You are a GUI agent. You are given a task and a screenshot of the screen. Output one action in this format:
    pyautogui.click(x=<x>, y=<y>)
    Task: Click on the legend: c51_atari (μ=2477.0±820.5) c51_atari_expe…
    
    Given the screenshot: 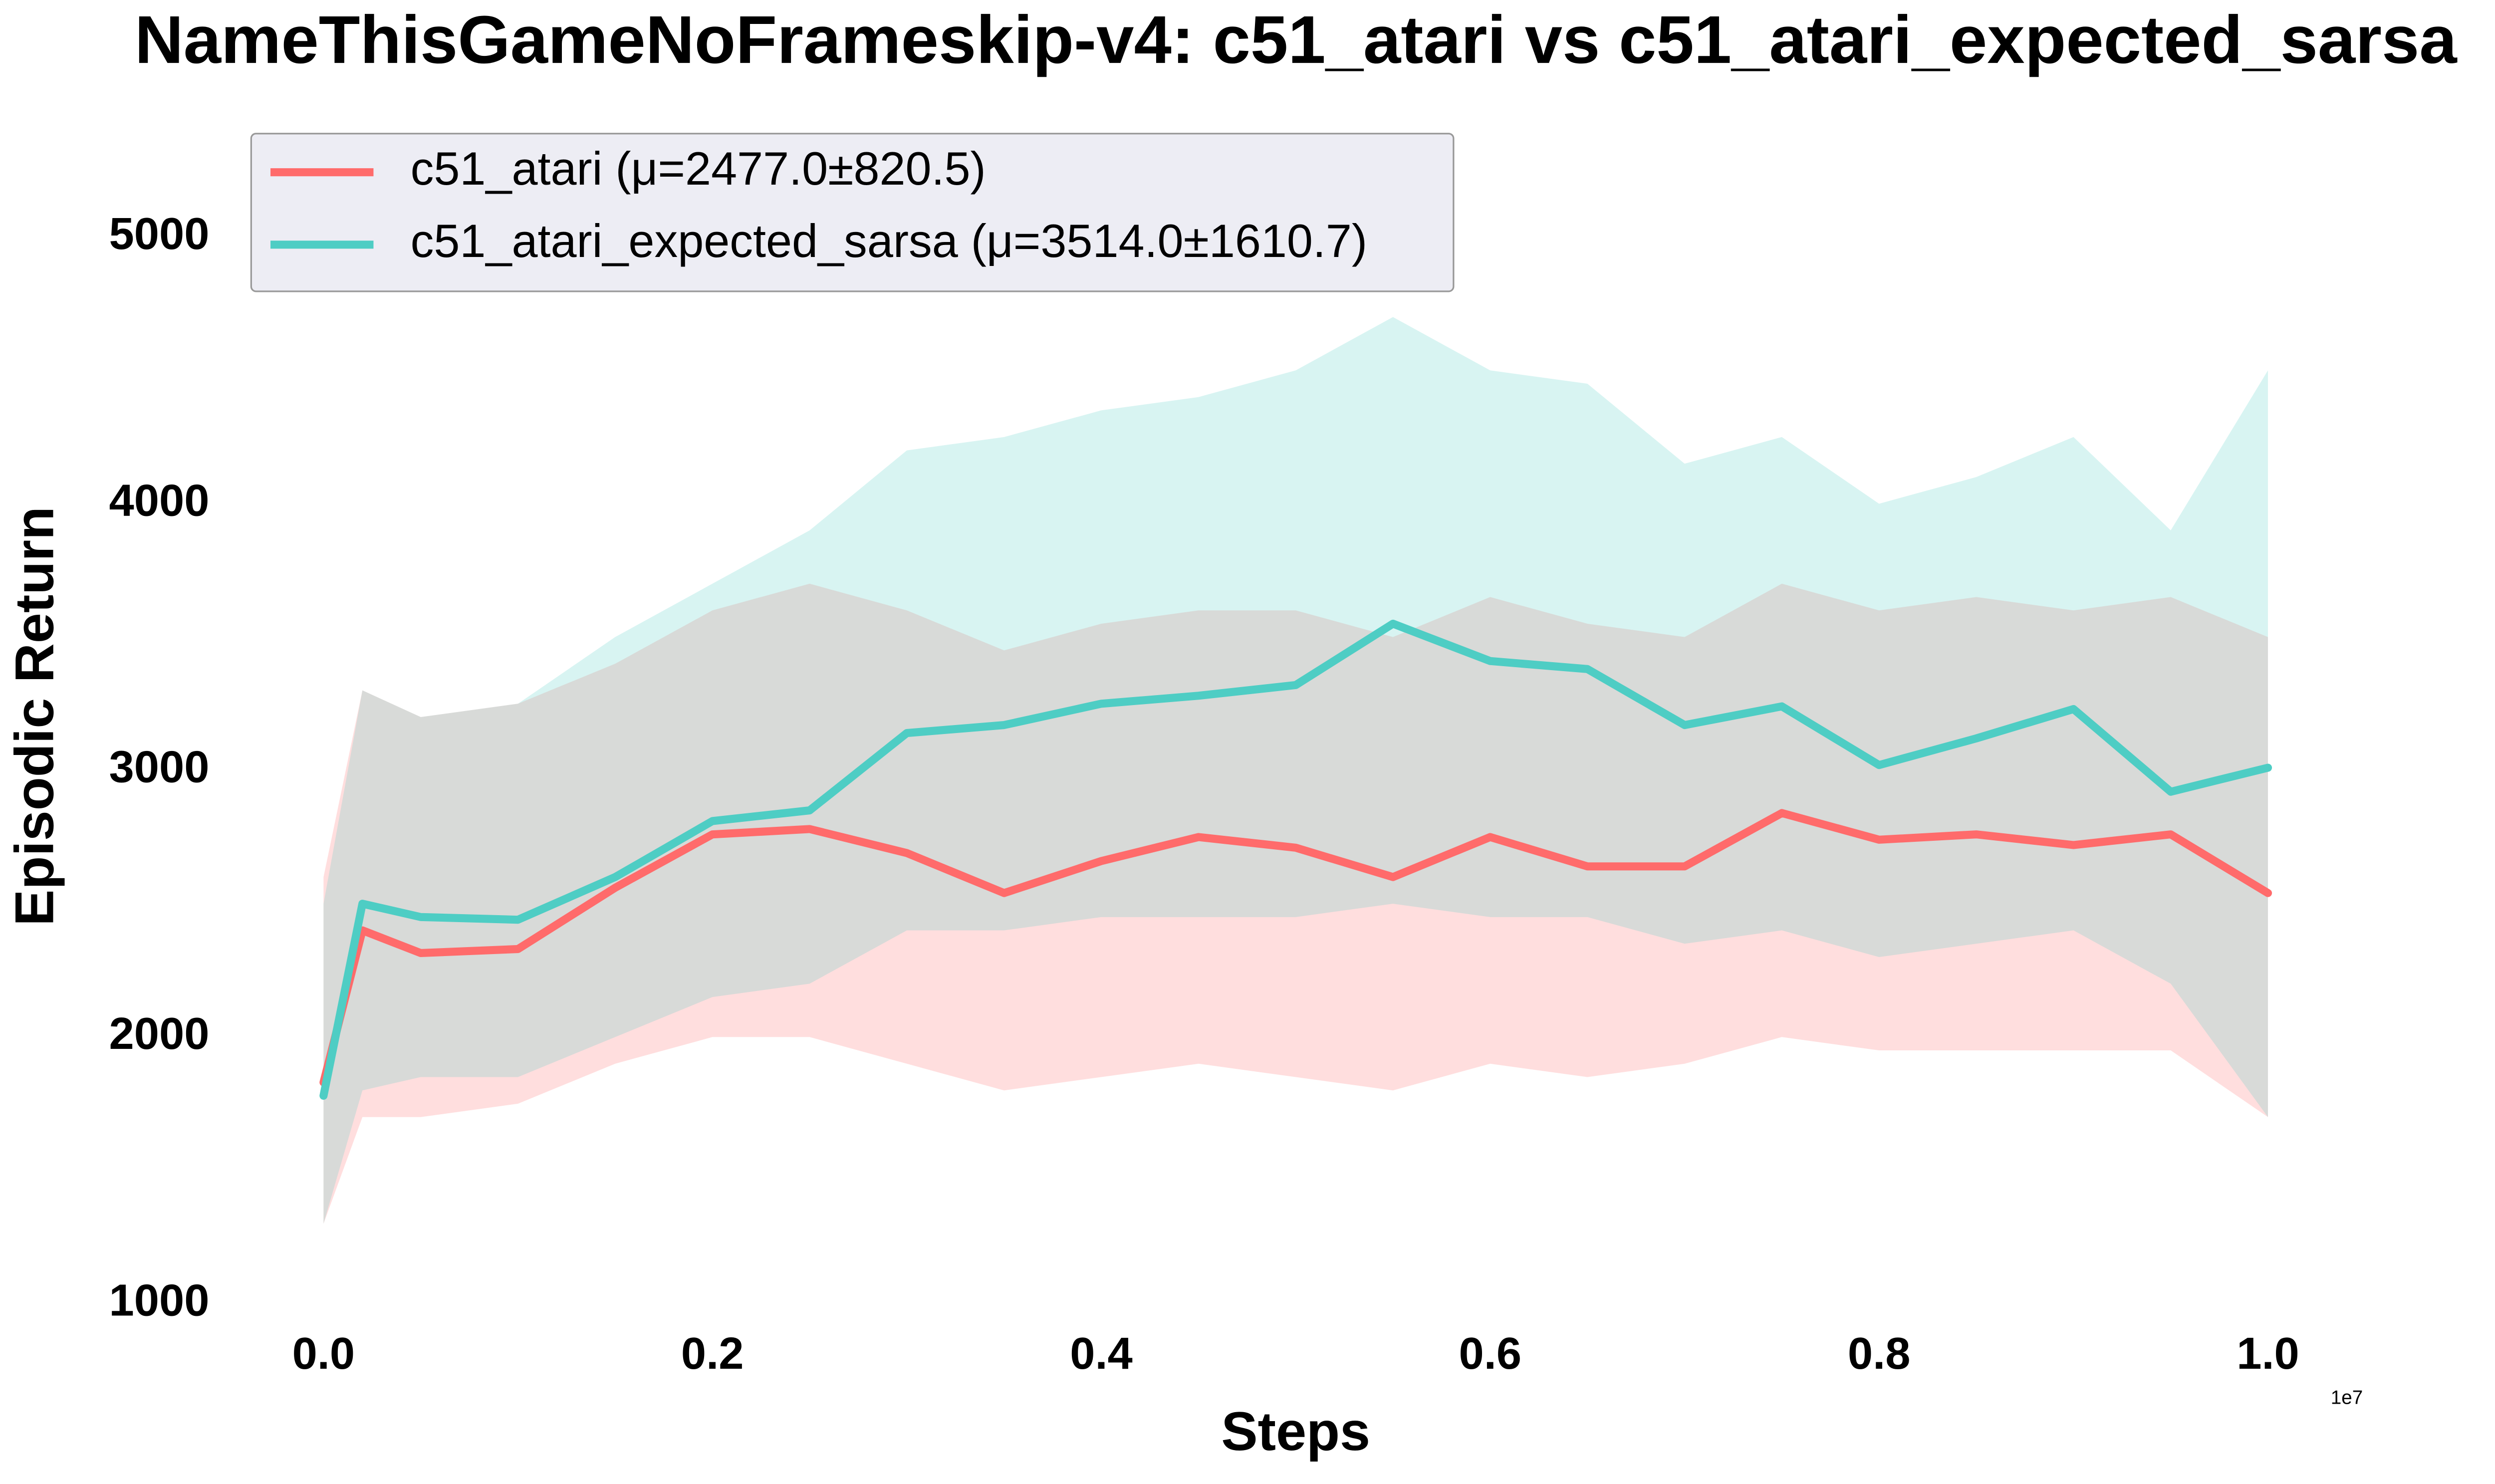 What is the action you would take?
    pyautogui.click(x=852, y=212)
    